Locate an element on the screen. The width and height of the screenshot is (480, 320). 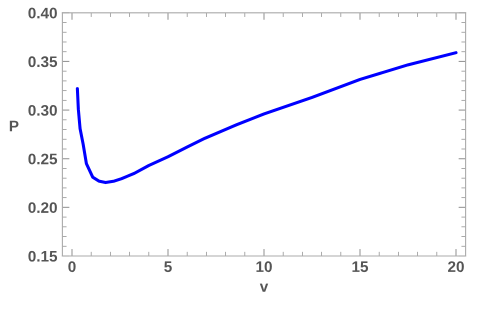
x-axis-title: v is located at coordinates (264, 288).